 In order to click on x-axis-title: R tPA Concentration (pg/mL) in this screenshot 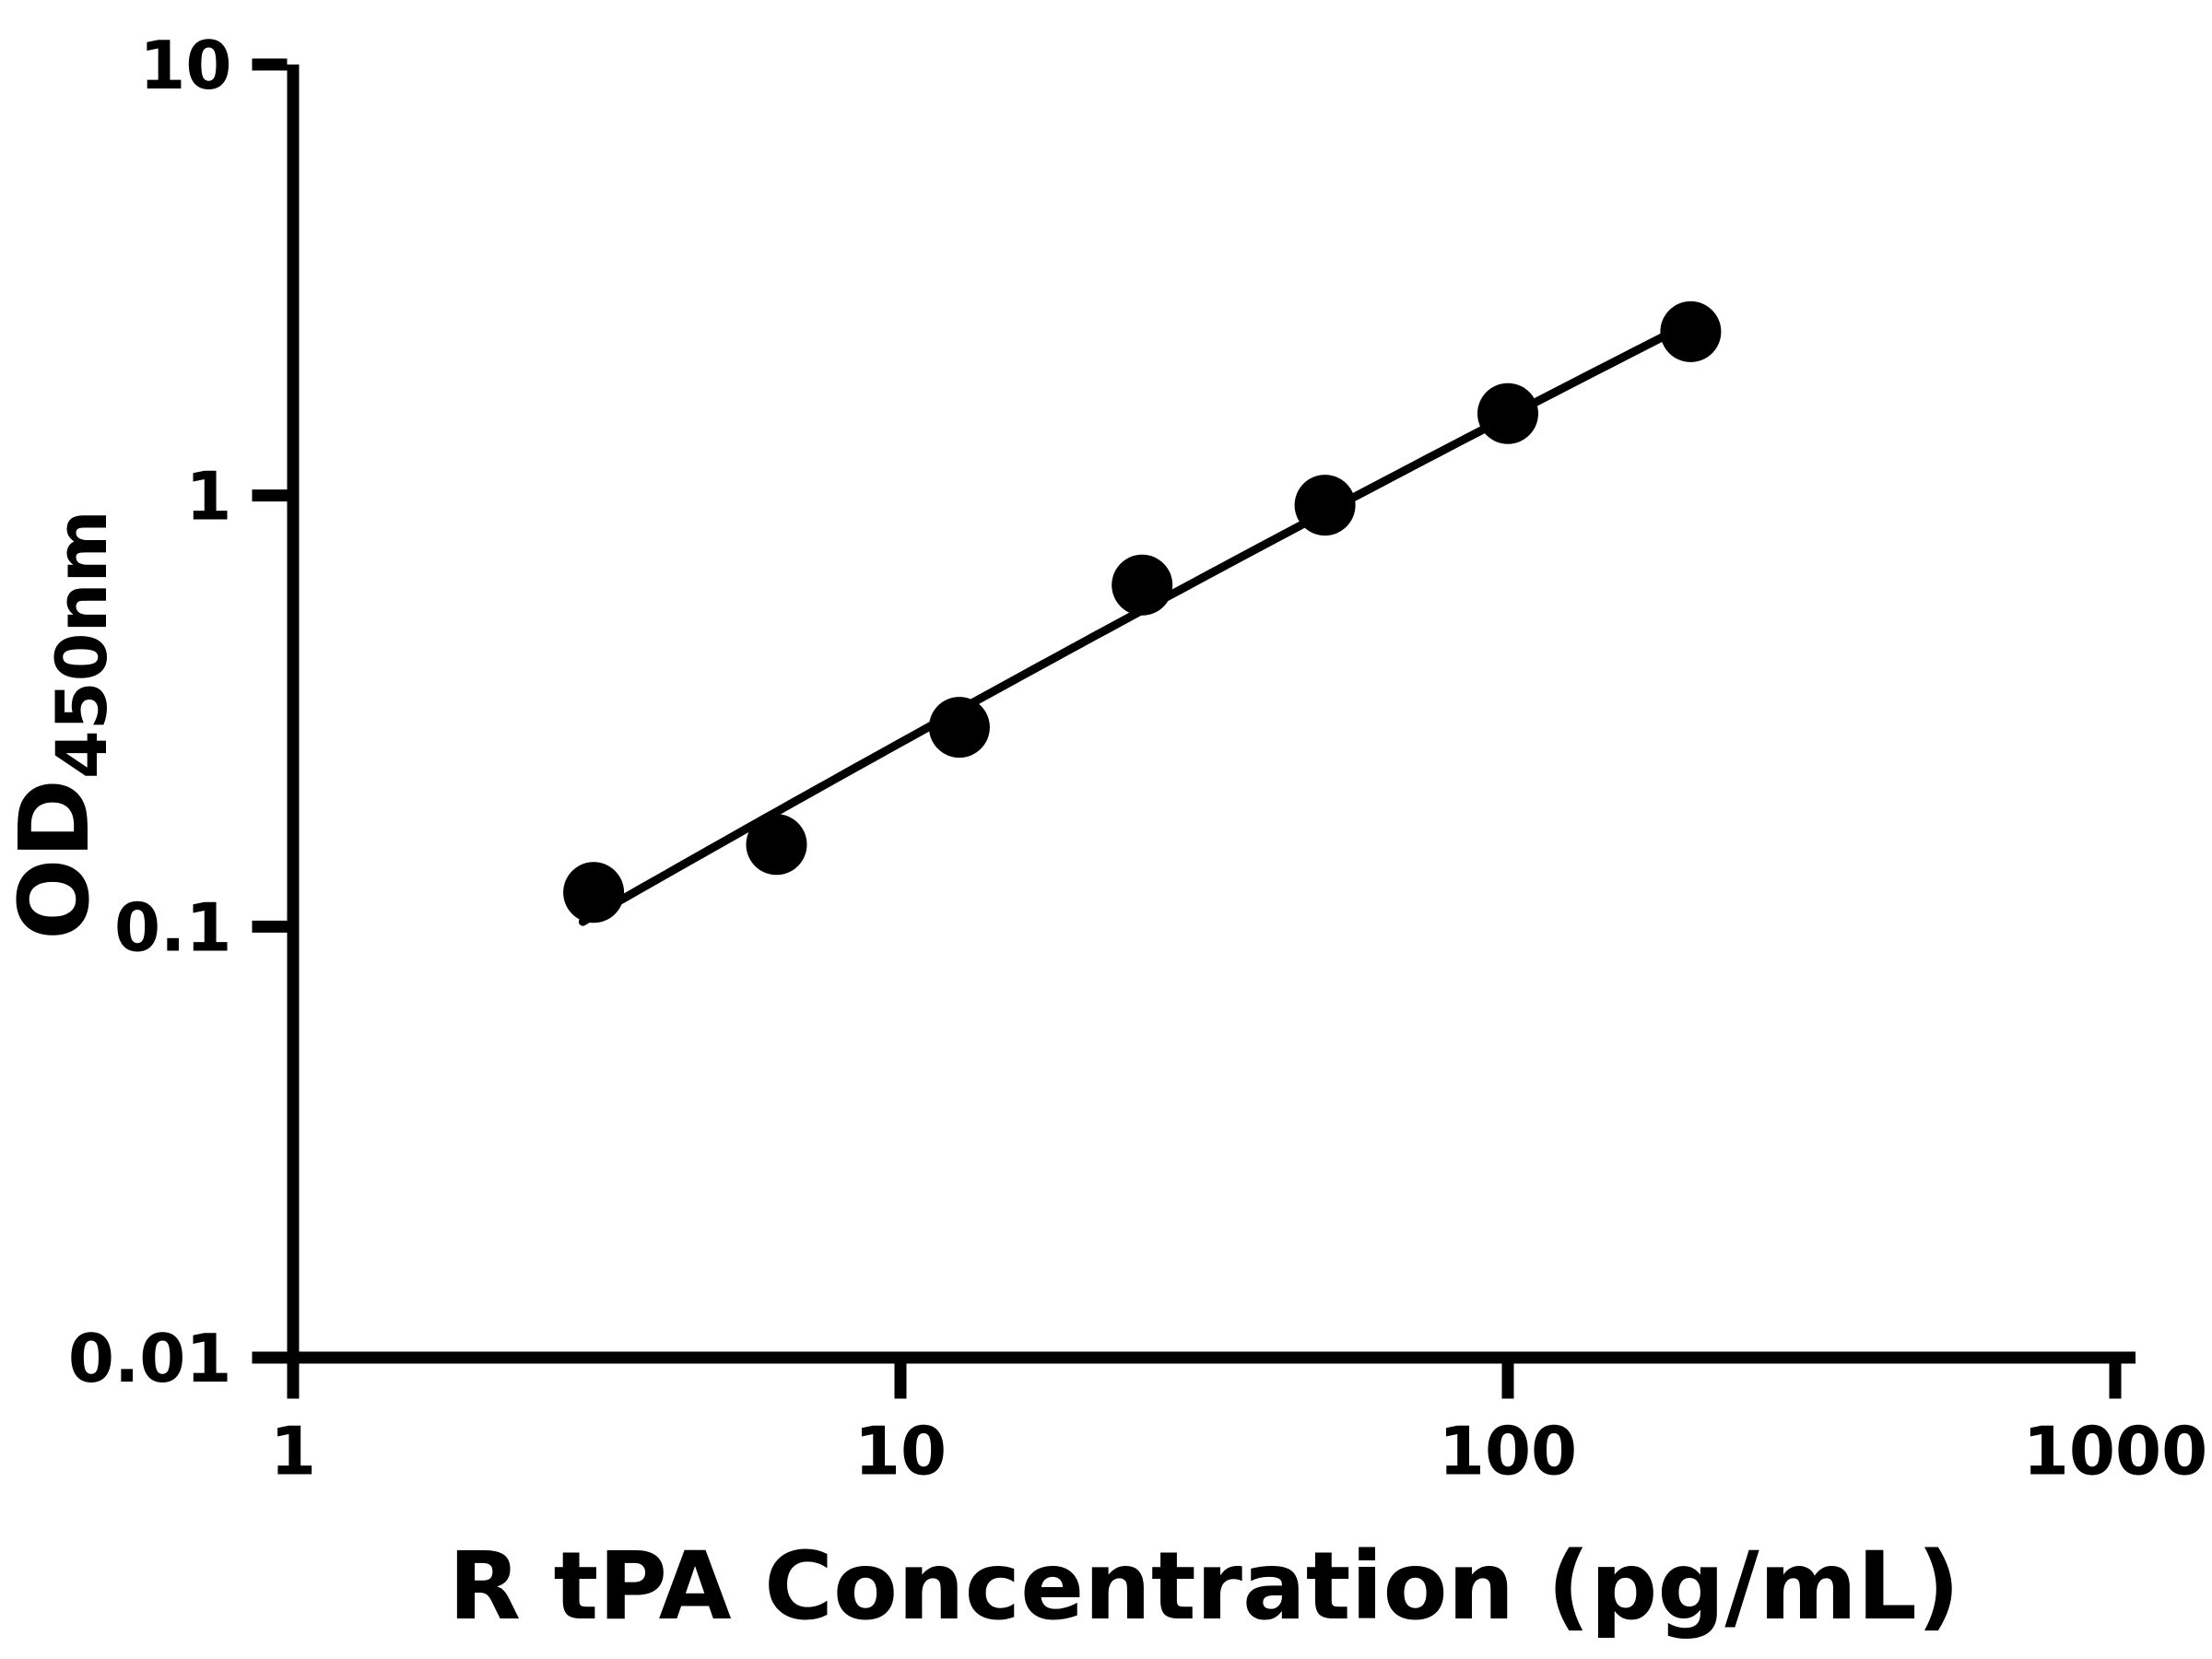, I will do `click(1203, 1586)`.